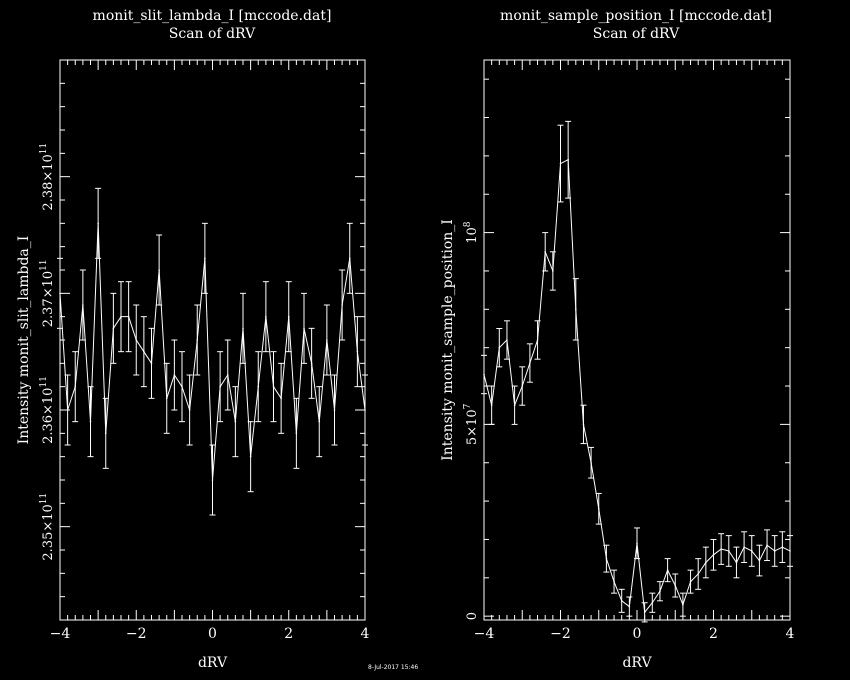  What do you see at coordinates (47, 177) in the screenshot?
I see `y-tick-label: 2.38×1011` at bounding box center [47, 177].